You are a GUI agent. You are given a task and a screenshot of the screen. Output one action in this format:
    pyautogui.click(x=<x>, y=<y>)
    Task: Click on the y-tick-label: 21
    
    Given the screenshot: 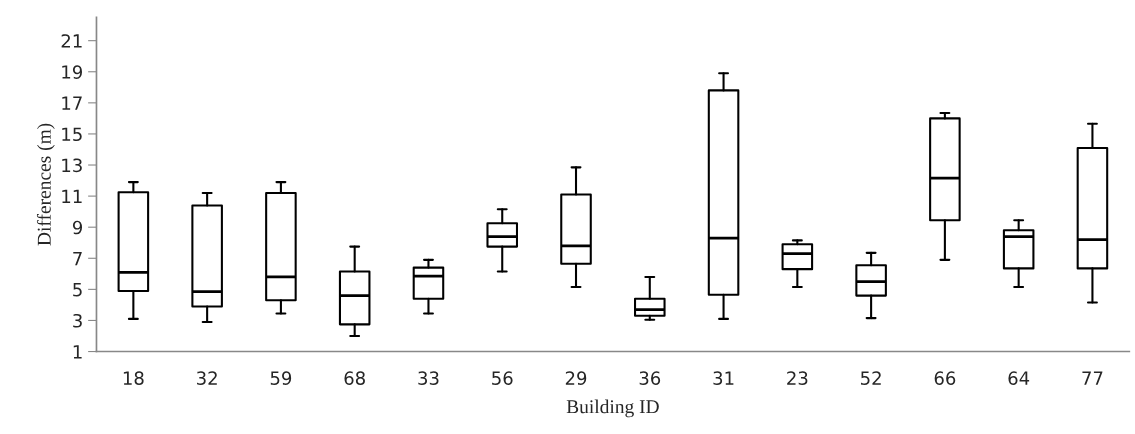 What is the action you would take?
    pyautogui.click(x=71, y=41)
    